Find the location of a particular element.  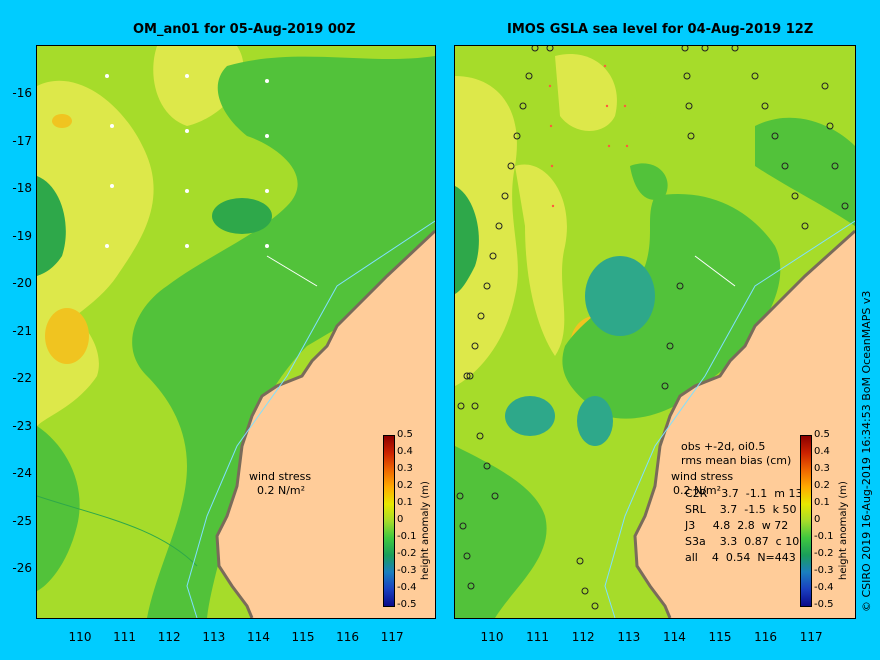

left-x-tick-label: 117 is located at coordinates (392, 637).